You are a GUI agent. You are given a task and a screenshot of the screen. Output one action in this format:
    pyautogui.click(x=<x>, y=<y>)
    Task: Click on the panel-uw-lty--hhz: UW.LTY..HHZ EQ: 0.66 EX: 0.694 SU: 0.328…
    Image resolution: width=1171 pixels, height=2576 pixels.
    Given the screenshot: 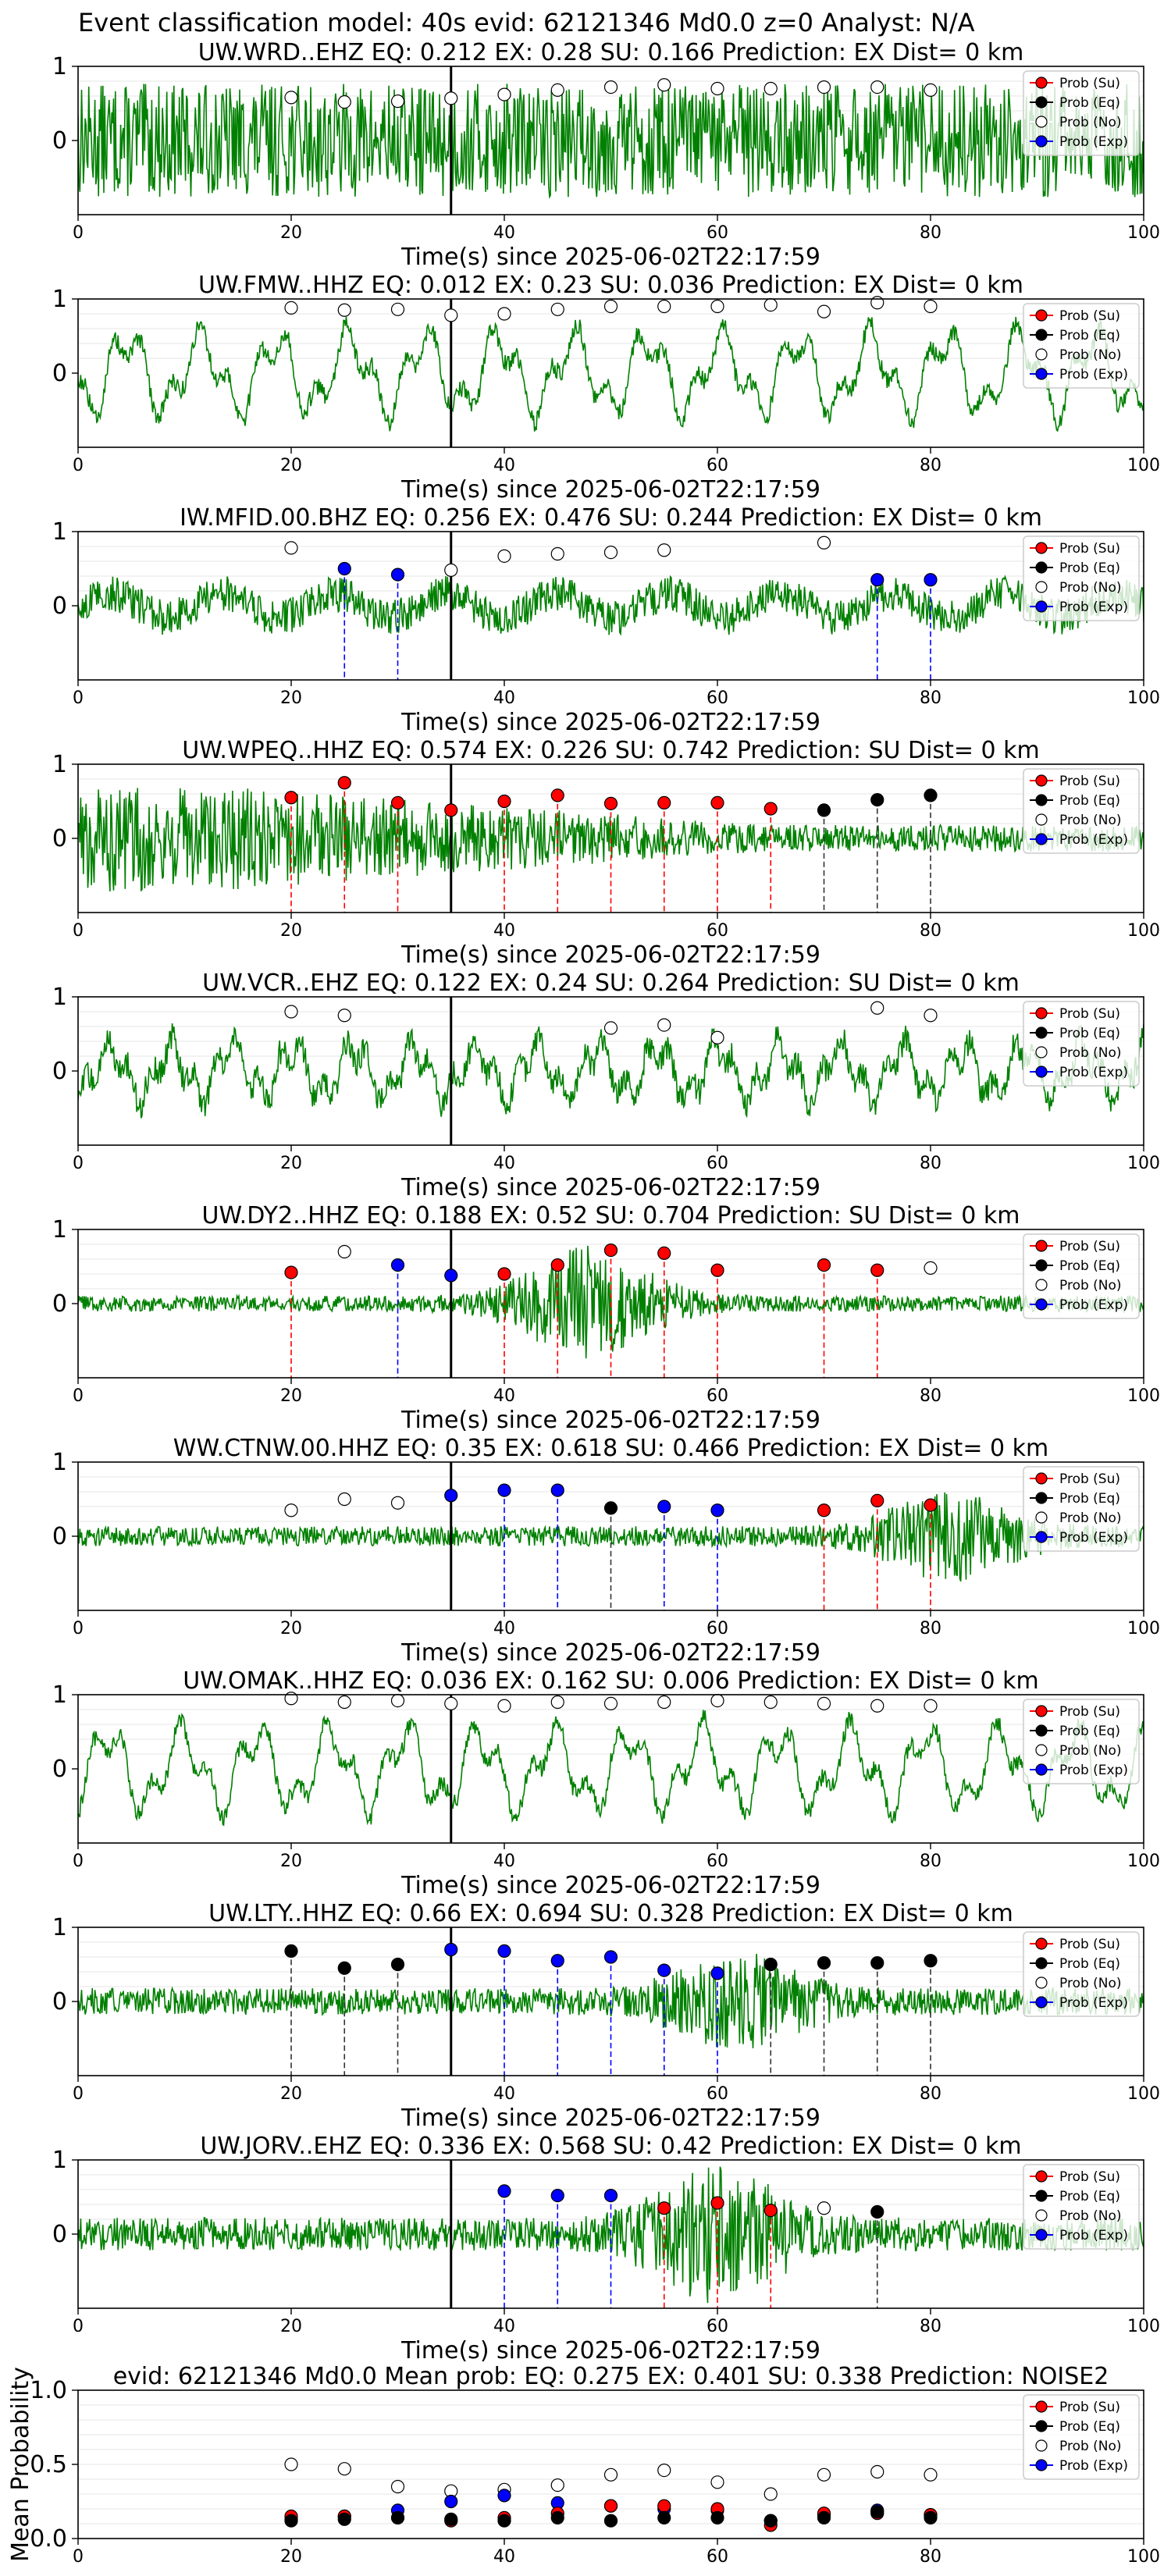 What is the action you would take?
    pyautogui.click(x=606, y=2016)
    